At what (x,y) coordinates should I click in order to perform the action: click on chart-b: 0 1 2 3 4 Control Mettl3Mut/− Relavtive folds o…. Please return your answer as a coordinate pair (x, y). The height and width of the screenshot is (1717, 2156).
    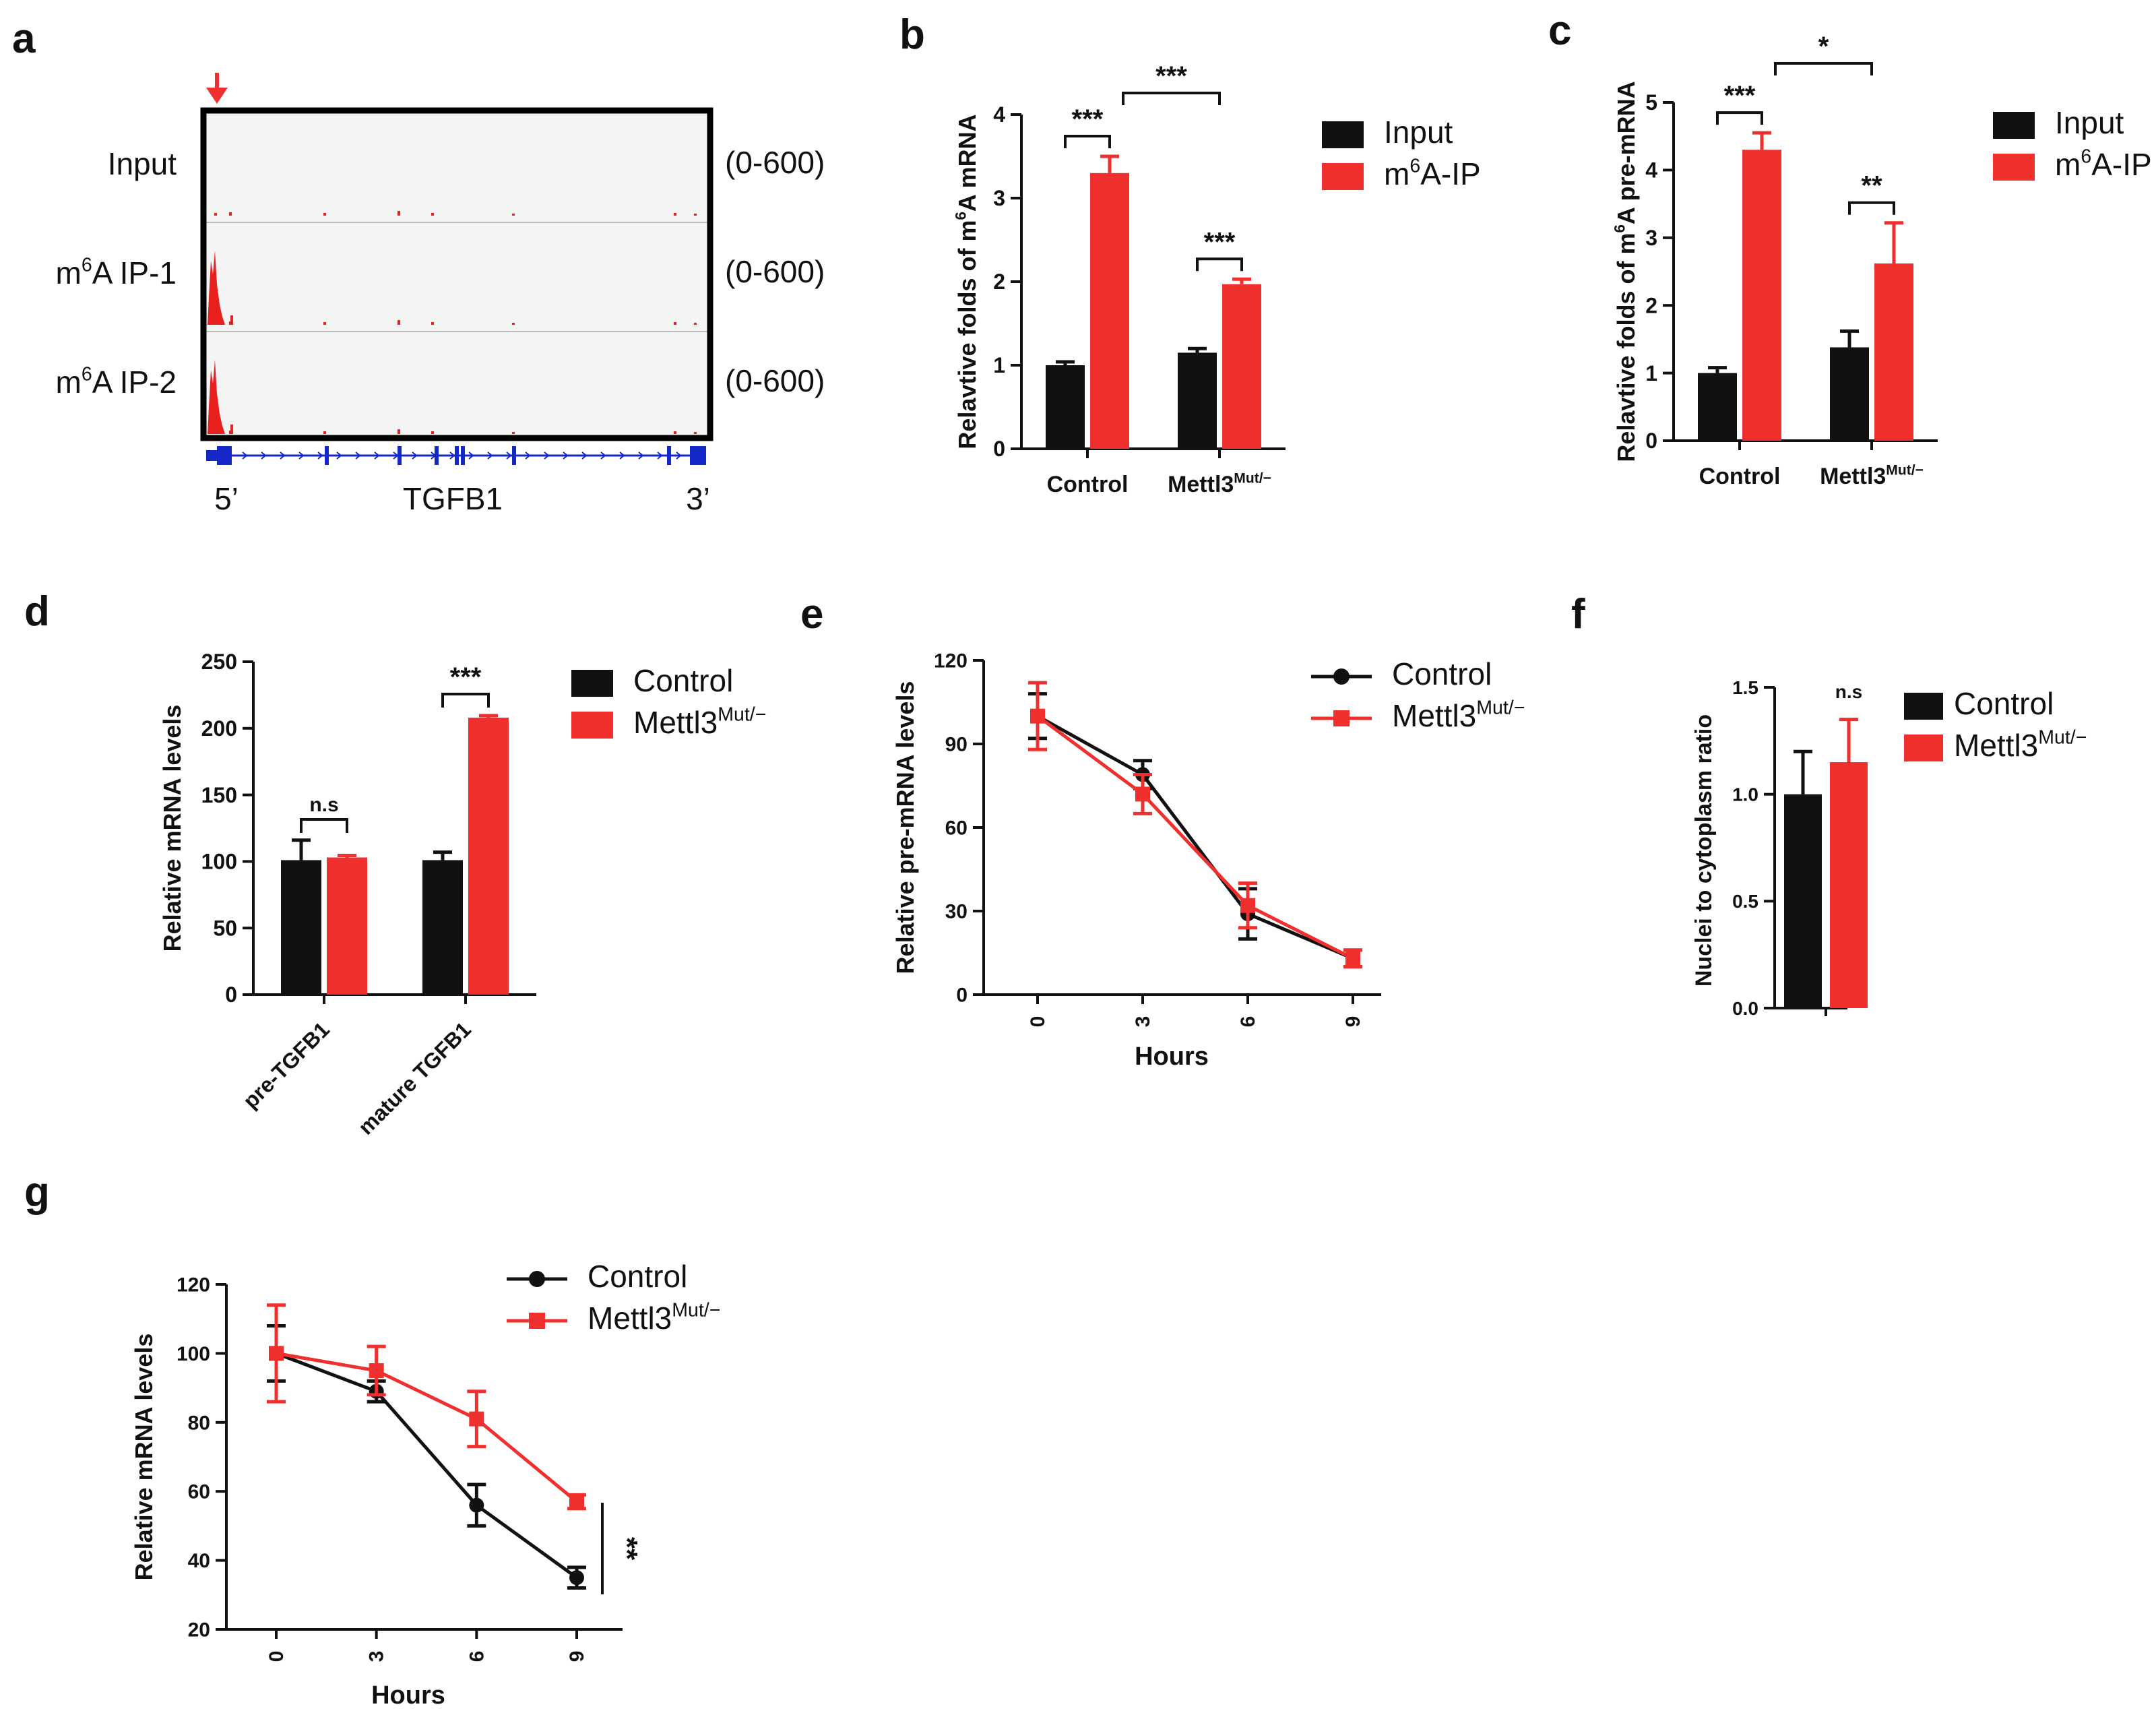
    Looking at the image, I should click on (1217, 279).